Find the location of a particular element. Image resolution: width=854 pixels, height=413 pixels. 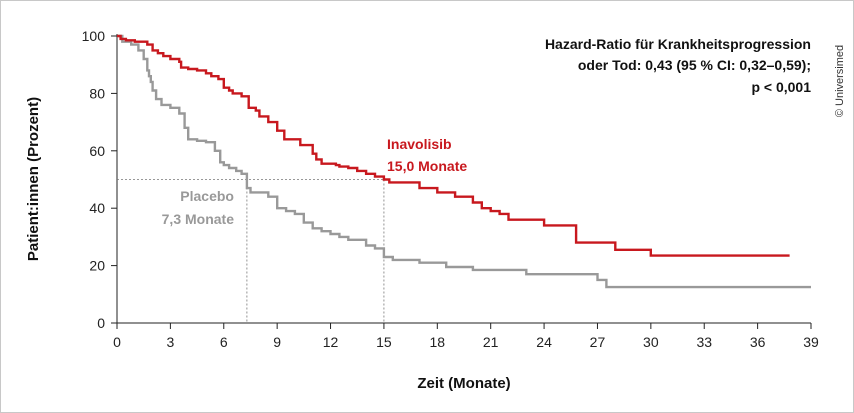

x-tick-label: 0 is located at coordinates (117, 342).